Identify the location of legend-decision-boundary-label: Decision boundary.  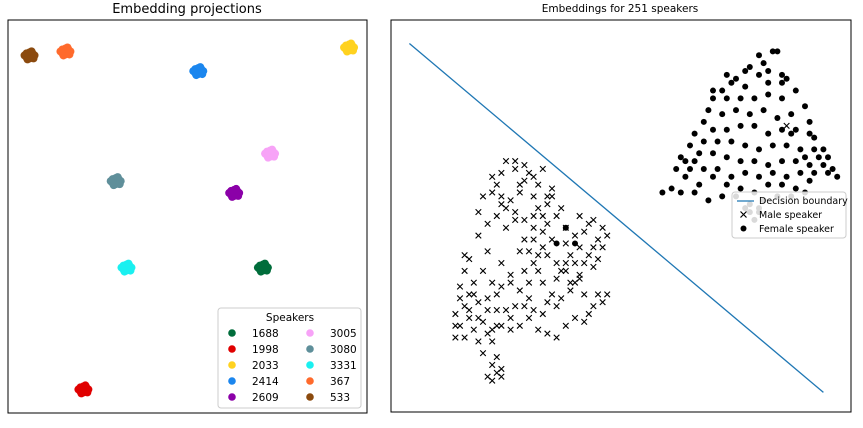
(803, 201).